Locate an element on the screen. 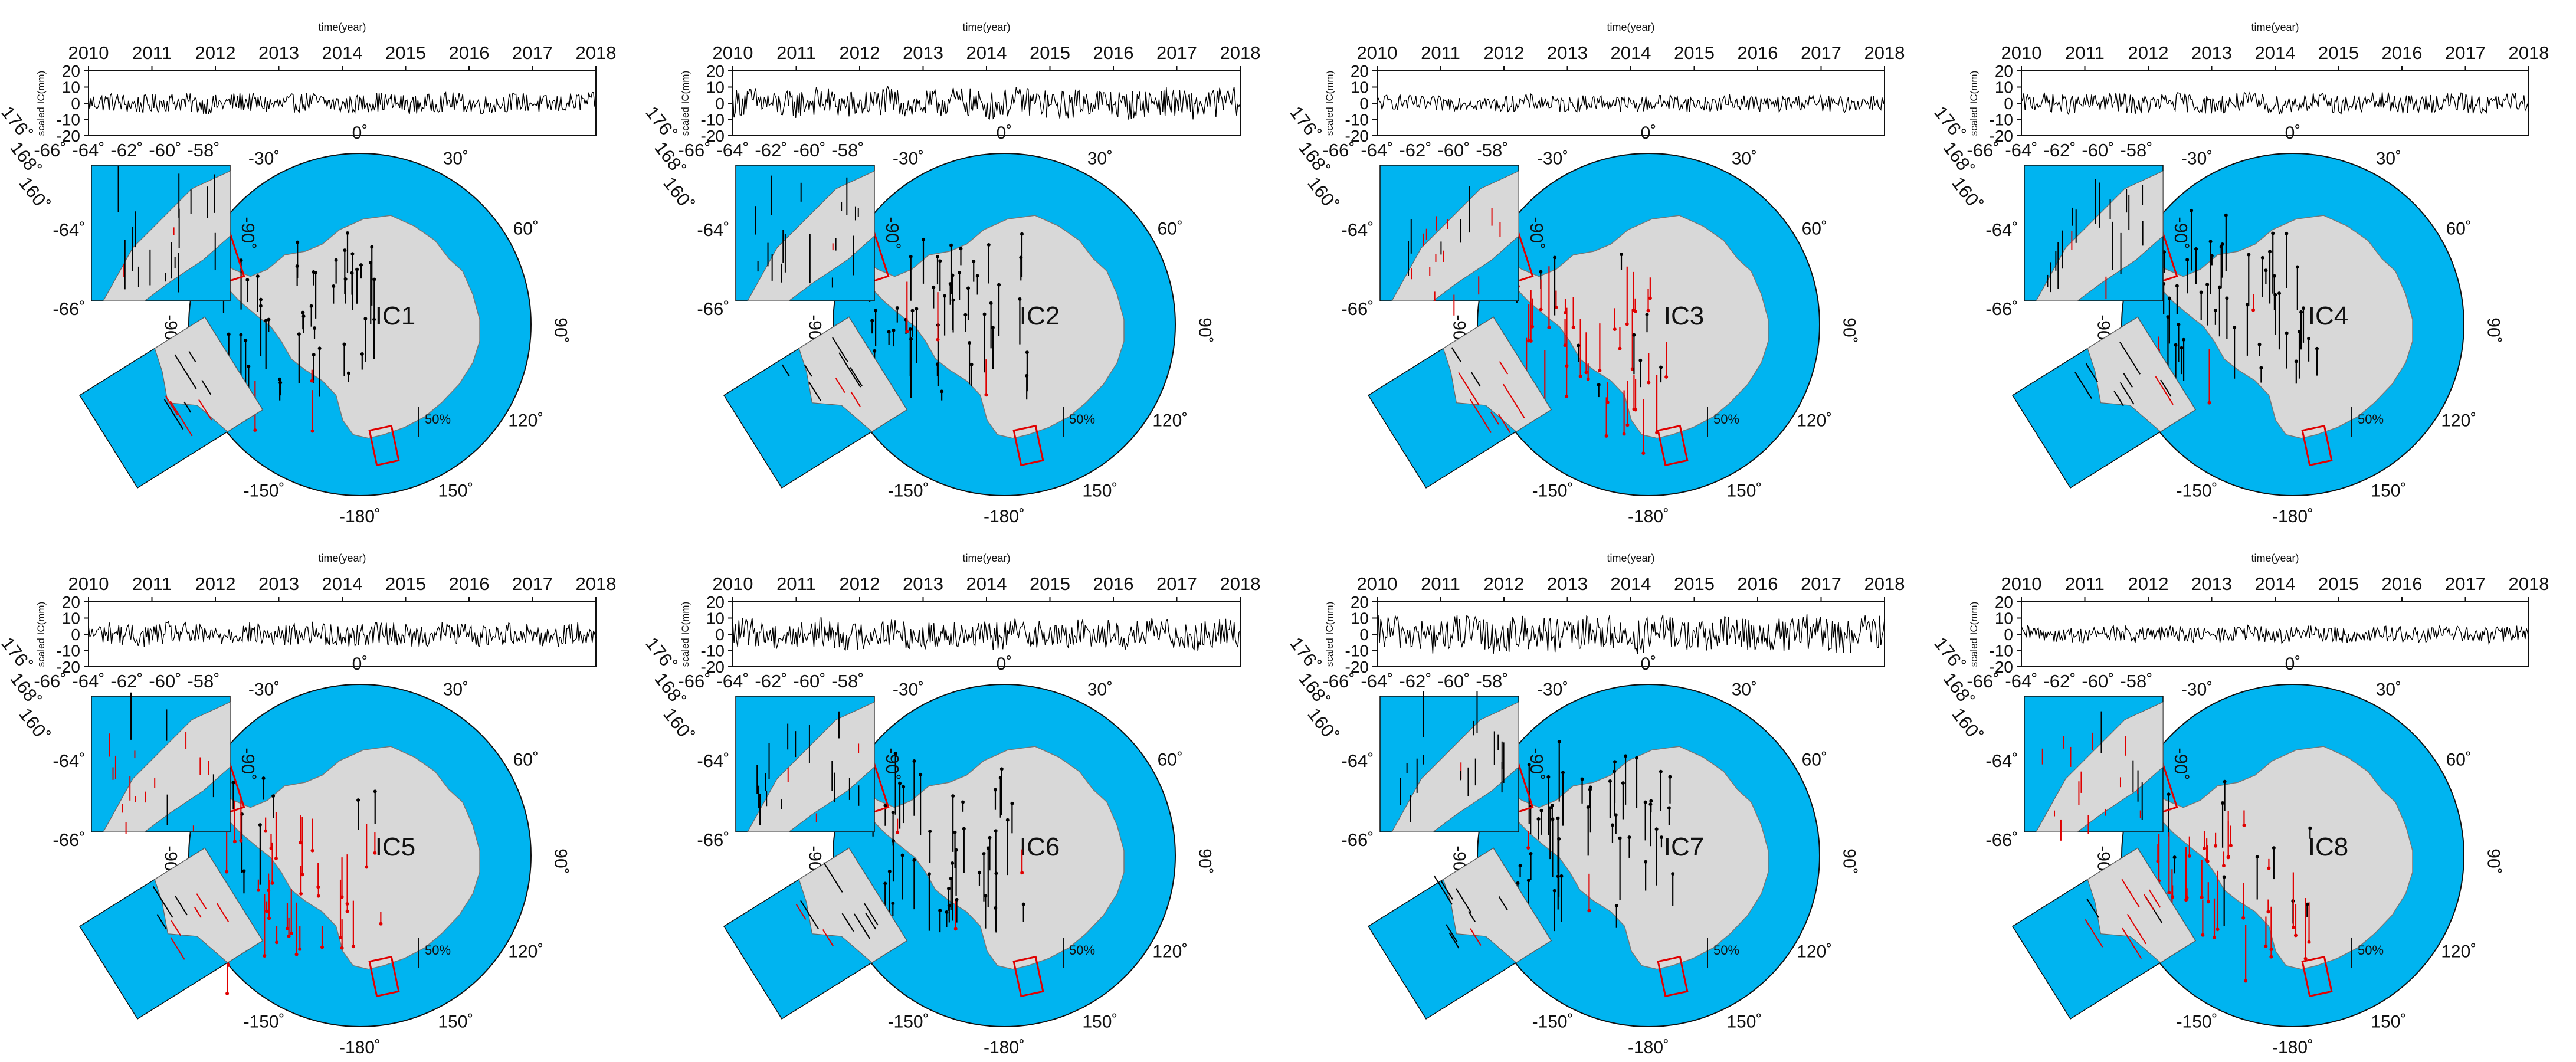 The height and width of the screenshot is (1062, 2576). scale-label: 50% is located at coordinates (1726, 419).